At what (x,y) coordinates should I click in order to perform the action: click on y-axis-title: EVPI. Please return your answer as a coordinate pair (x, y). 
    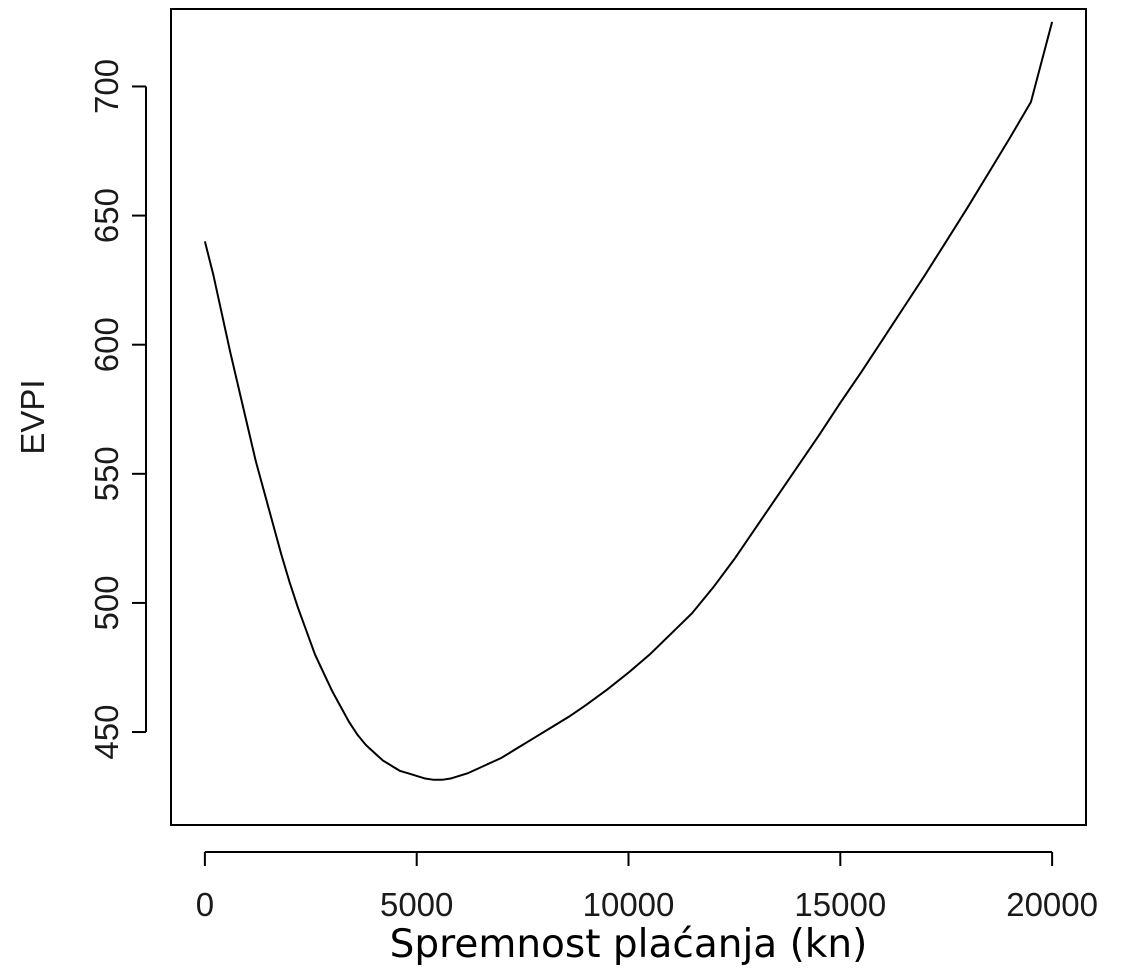
    Looking at the image, I should click on (32, 416).